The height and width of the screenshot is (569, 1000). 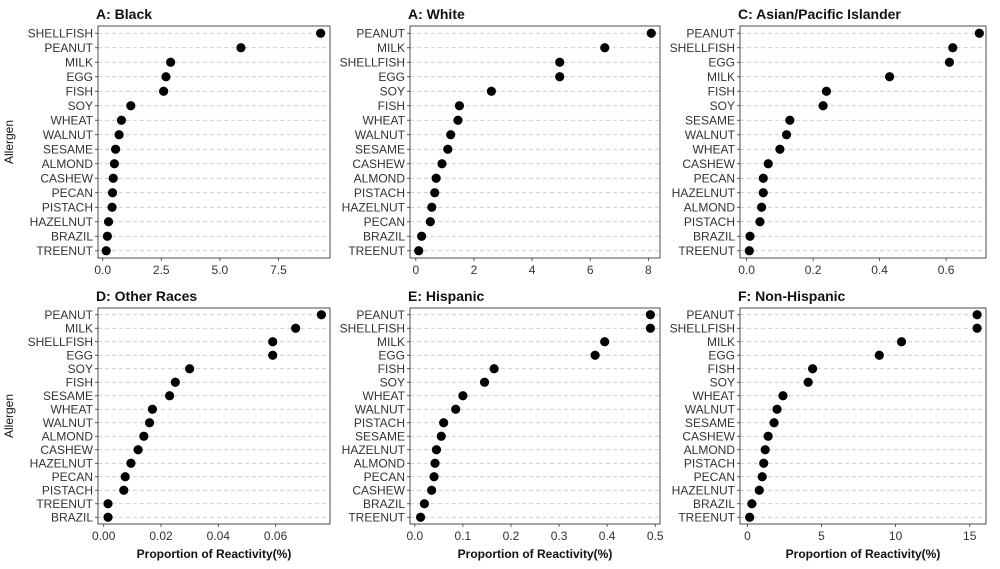 What do you see at coordinates (60, 33) in the screenshot?
I see `y-tick-label: SHELLFISH` at bounding box center [60, 33].